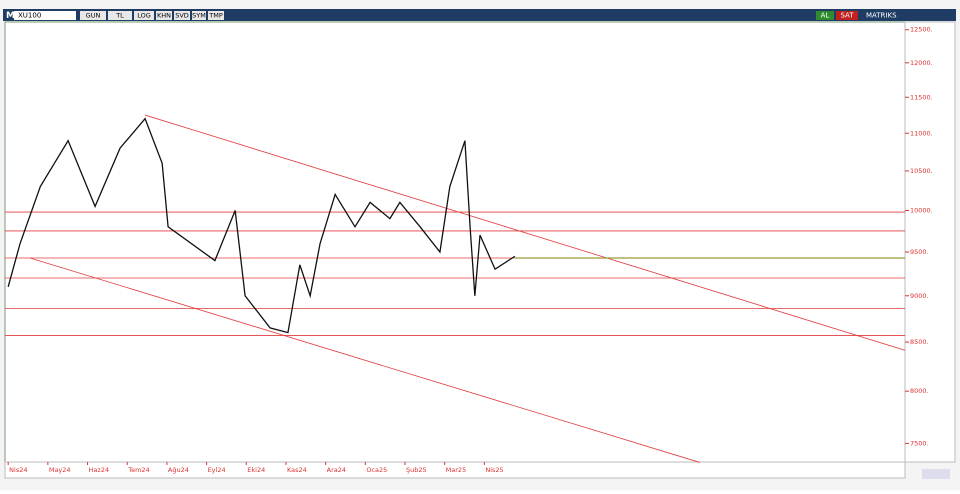 Image resolution: width=960 pixels, height=494 pixels. What do you see at coordinates (376, 470) in the screenshot?
I see `x-tick-label: Oca25` at bounding box center [376, 470].